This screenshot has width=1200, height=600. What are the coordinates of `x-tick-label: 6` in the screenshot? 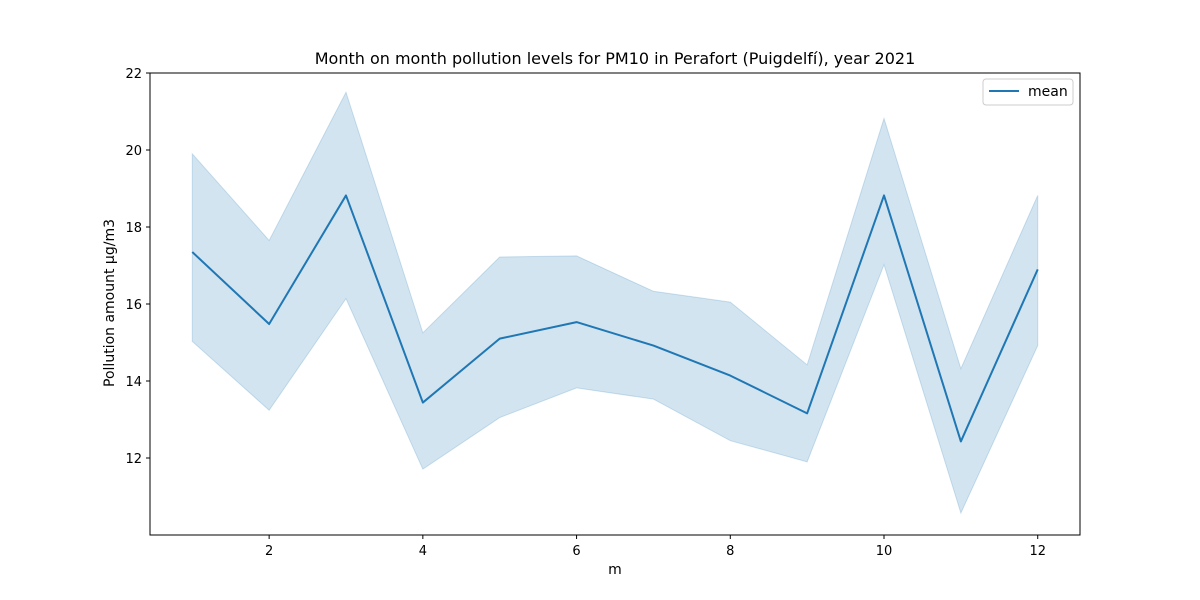 It's located at (576, 551).